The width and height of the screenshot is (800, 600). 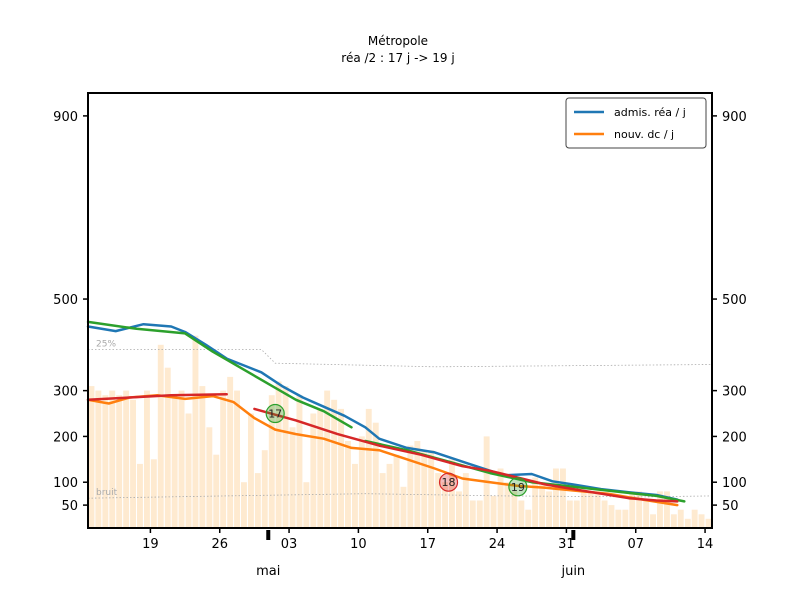 What do you see at coordinates (289, 544) in the screenshot?
I see `x-tick-label: 03` at bounding box center [289, 544].